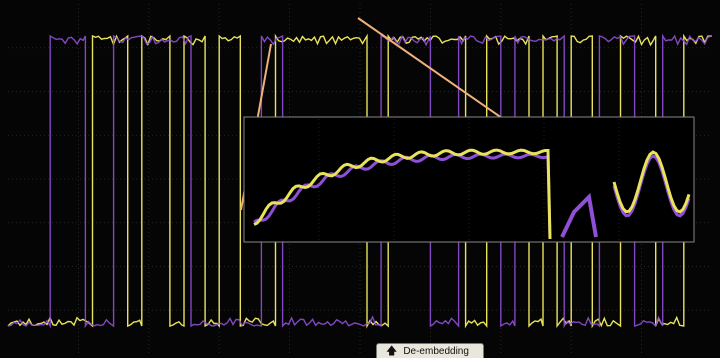 The width and height of the screenshot is (720, 358). I want to click on de-embedding-label: 🡅 De-embedding, so click(430, 350).